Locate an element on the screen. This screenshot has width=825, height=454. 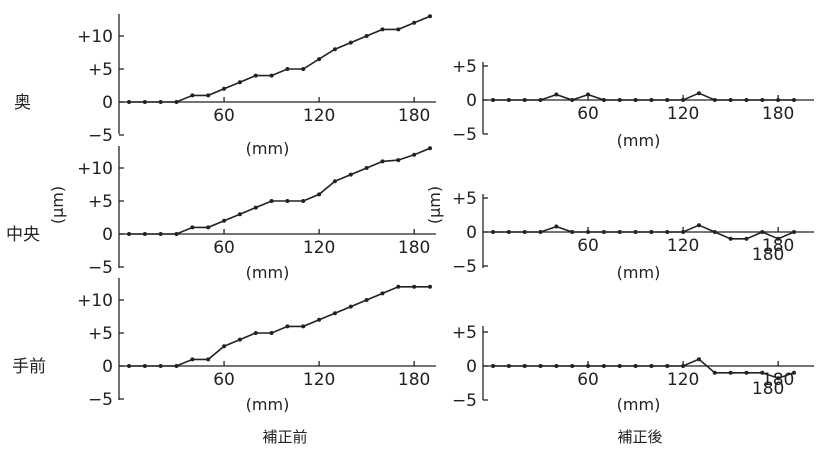
row-label-center: 中央 is located at coordinates (23, 235).